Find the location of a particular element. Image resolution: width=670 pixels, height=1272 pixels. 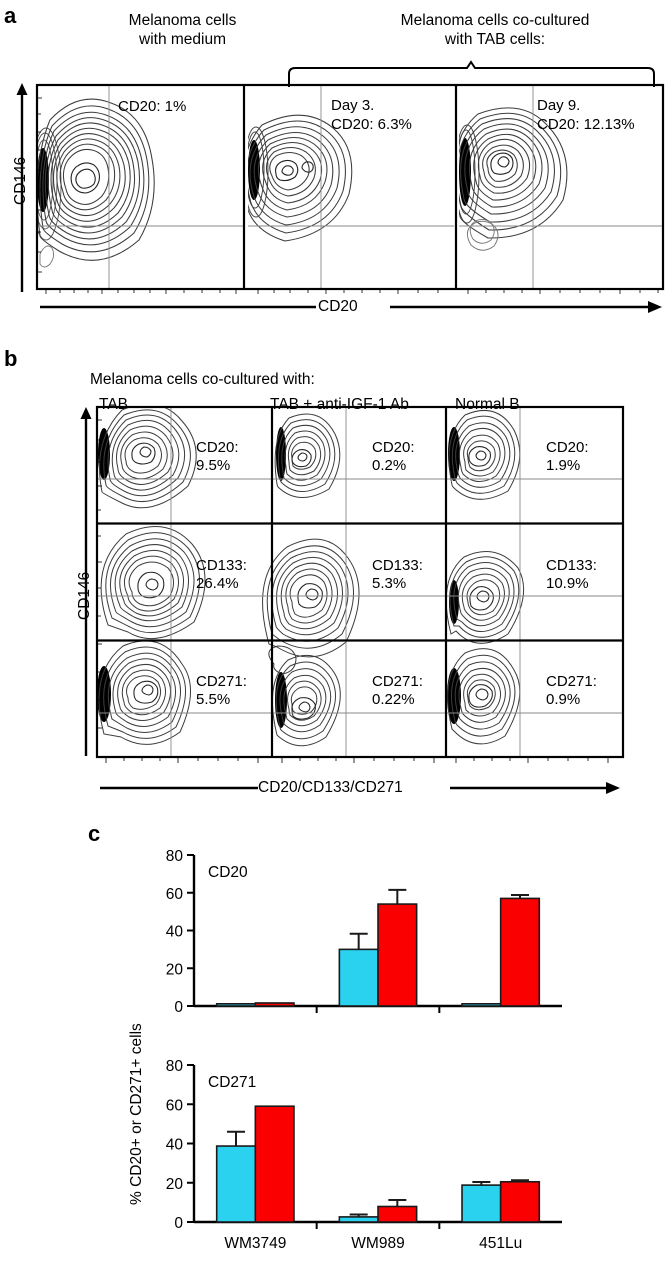

stat-b-r1c3: CD20: 1.9% is located at coordinates (567, 456).